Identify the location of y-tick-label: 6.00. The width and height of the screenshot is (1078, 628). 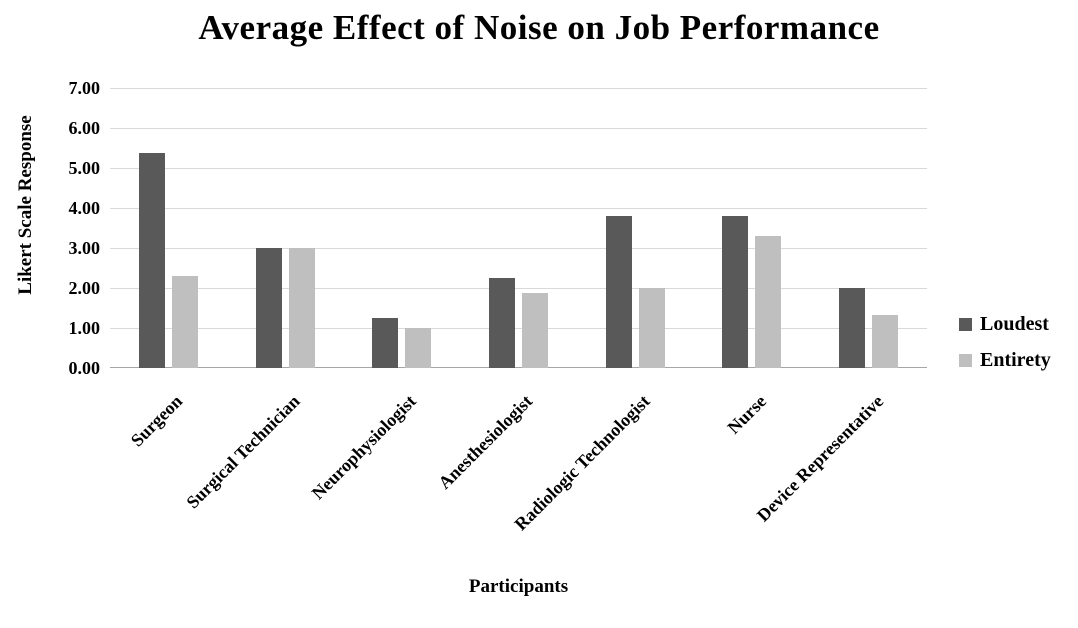
(84, 128).